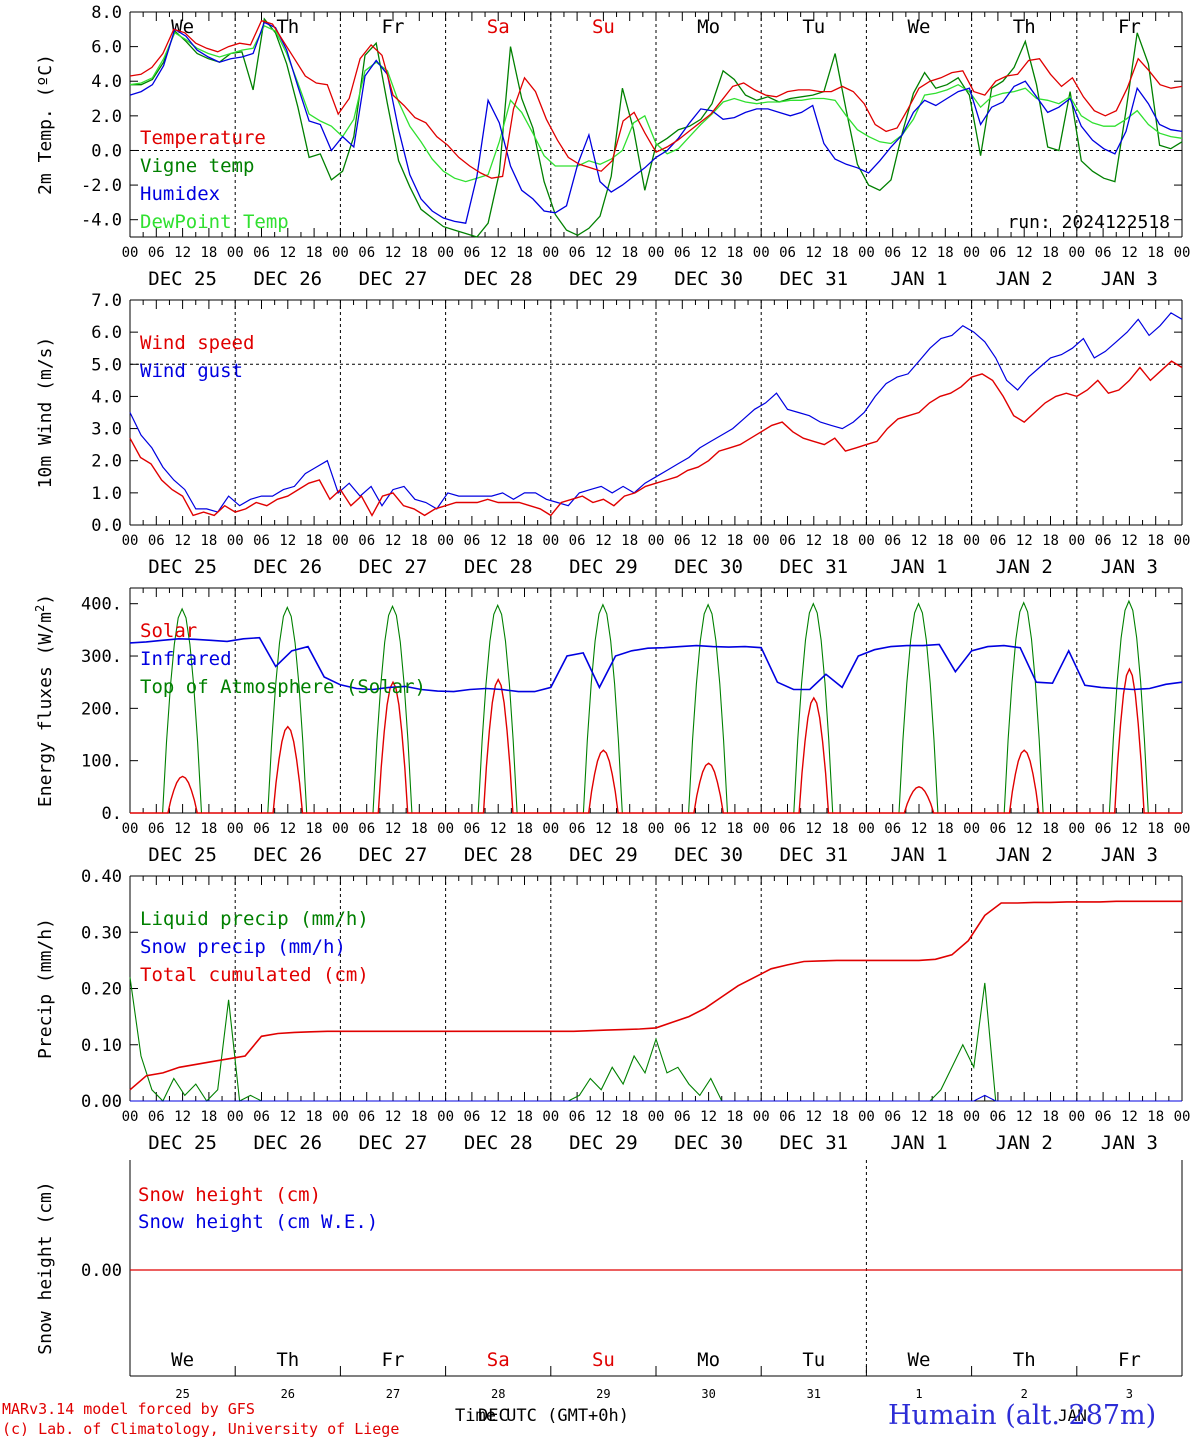 This screenshot has width=1194, height=1440. What do you see at coordinates (229, 1195) in the screenshot?
I see `legend-entry: Snow height (cm)` at bounding box center [229, 1195].